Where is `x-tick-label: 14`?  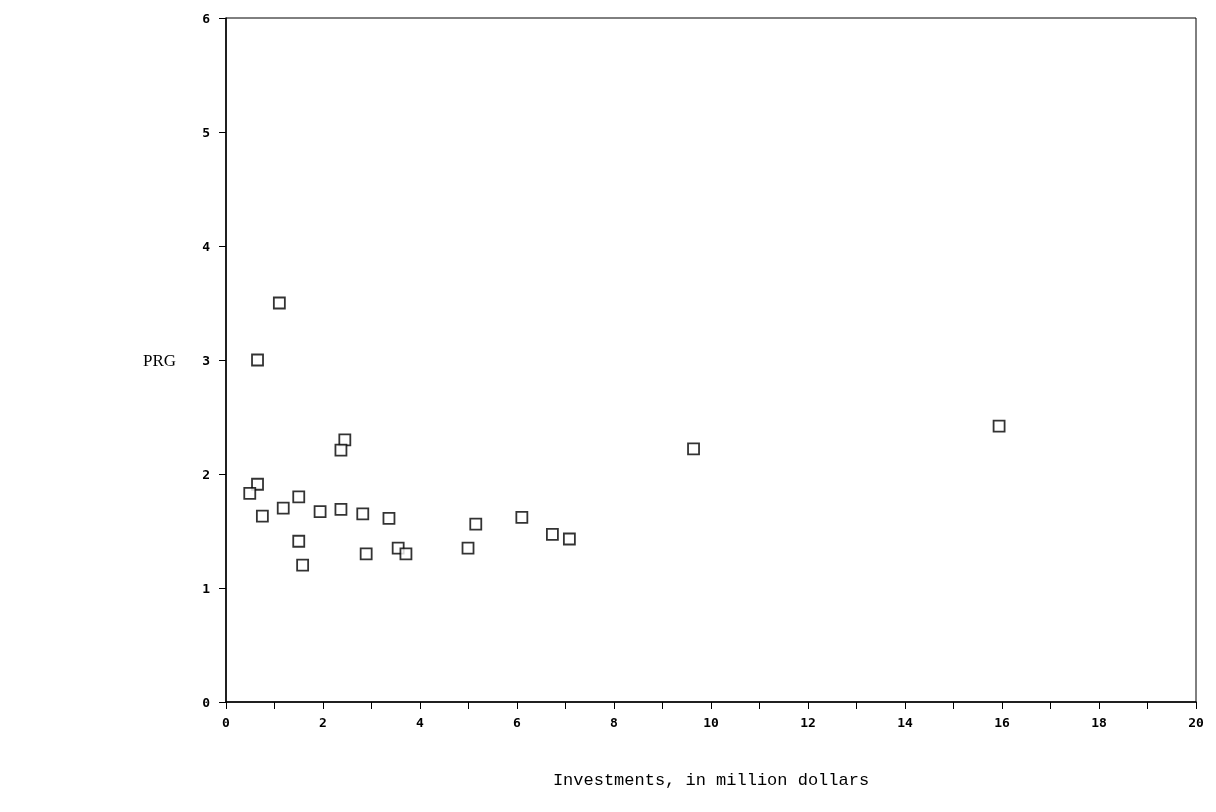 x-tick-label: 14 is located at coordinates (905, 722).